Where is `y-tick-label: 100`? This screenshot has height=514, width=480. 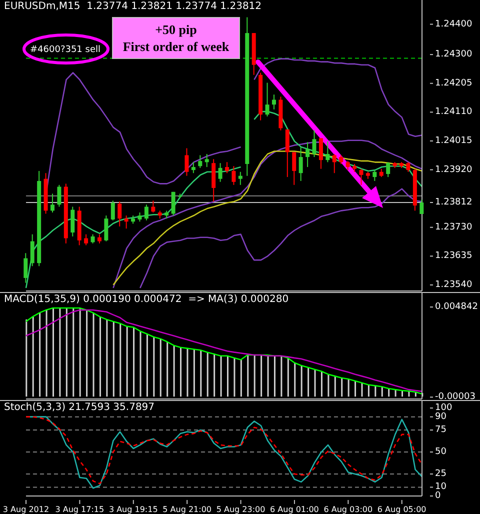 y-tick-label: 100 is located at coordinates (443, 408).